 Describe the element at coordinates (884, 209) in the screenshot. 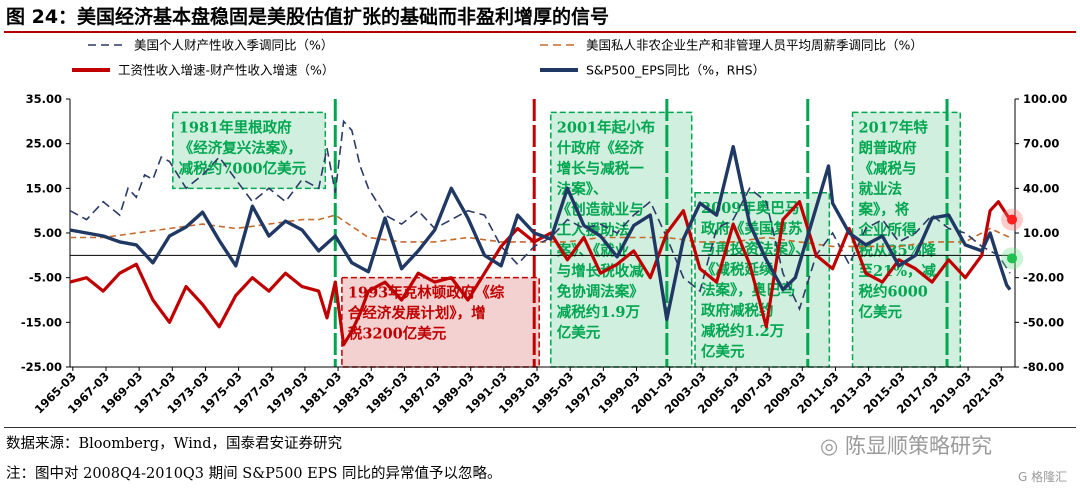

I see `annotation-text-5-5: 案》，将` at that location.